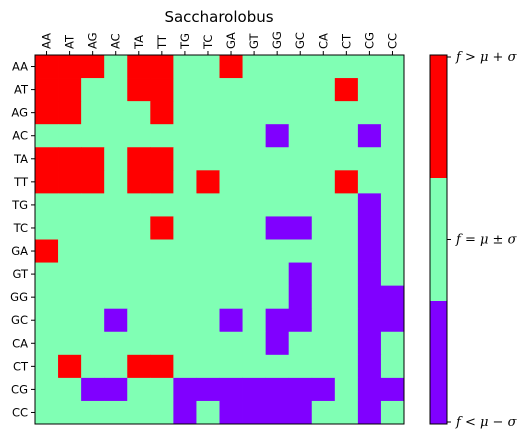 The width and height of the screenshot is (525, 445). I want to click on heatmap-cell-TC-GA, so click(231, 228).